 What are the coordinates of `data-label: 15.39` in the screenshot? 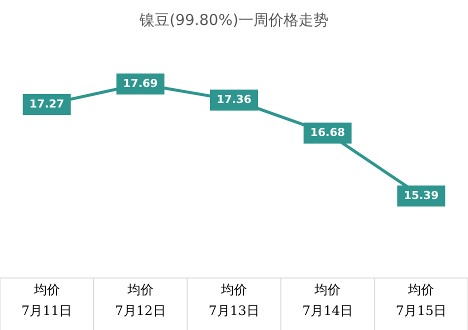 It's located at (421, 195).